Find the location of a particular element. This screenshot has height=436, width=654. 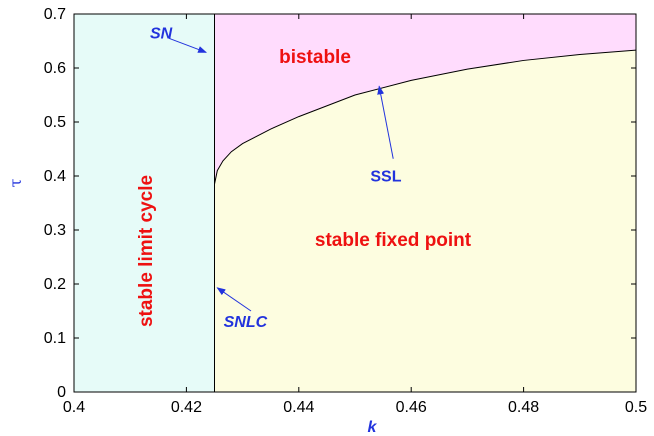

x-tick-label: 0.44 is located at coordinates (298, 407).